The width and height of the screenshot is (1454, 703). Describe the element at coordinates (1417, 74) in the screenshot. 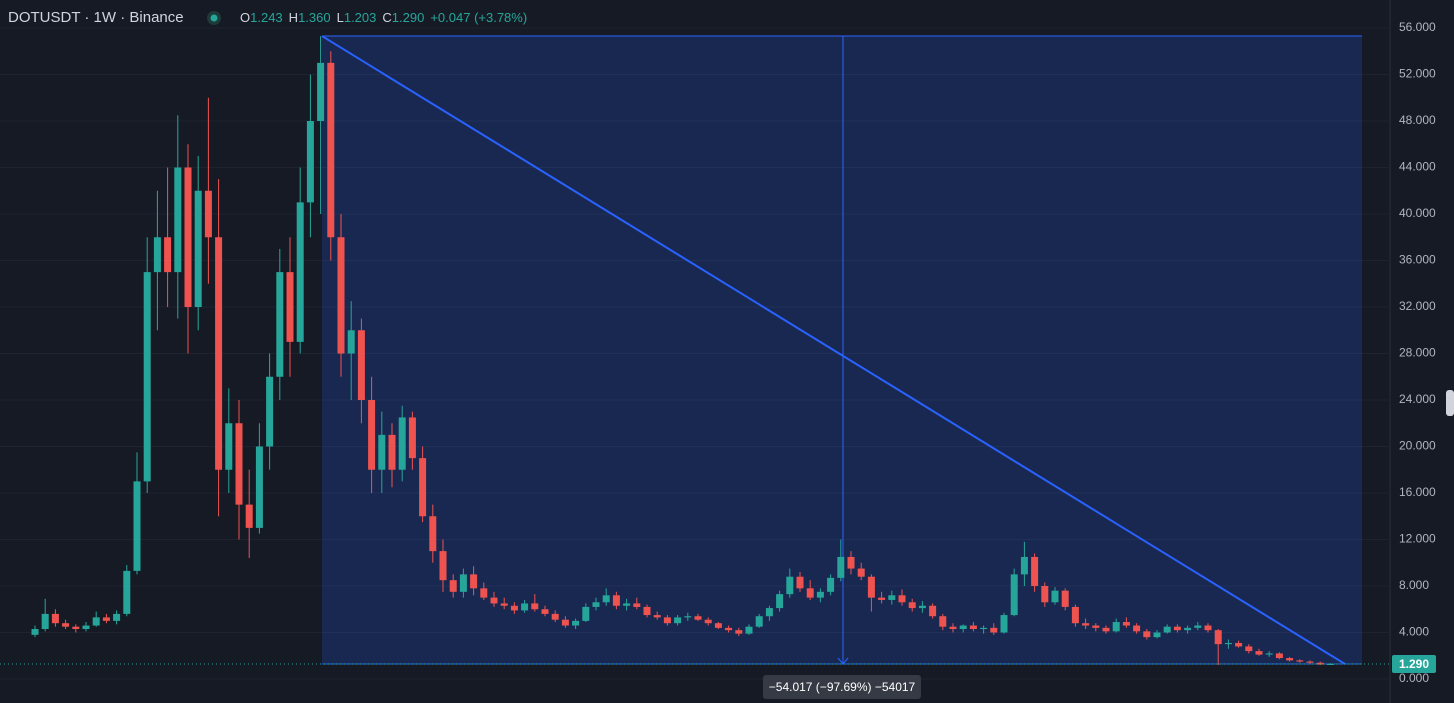

I see `y-tick-label: 52.000` at that location.